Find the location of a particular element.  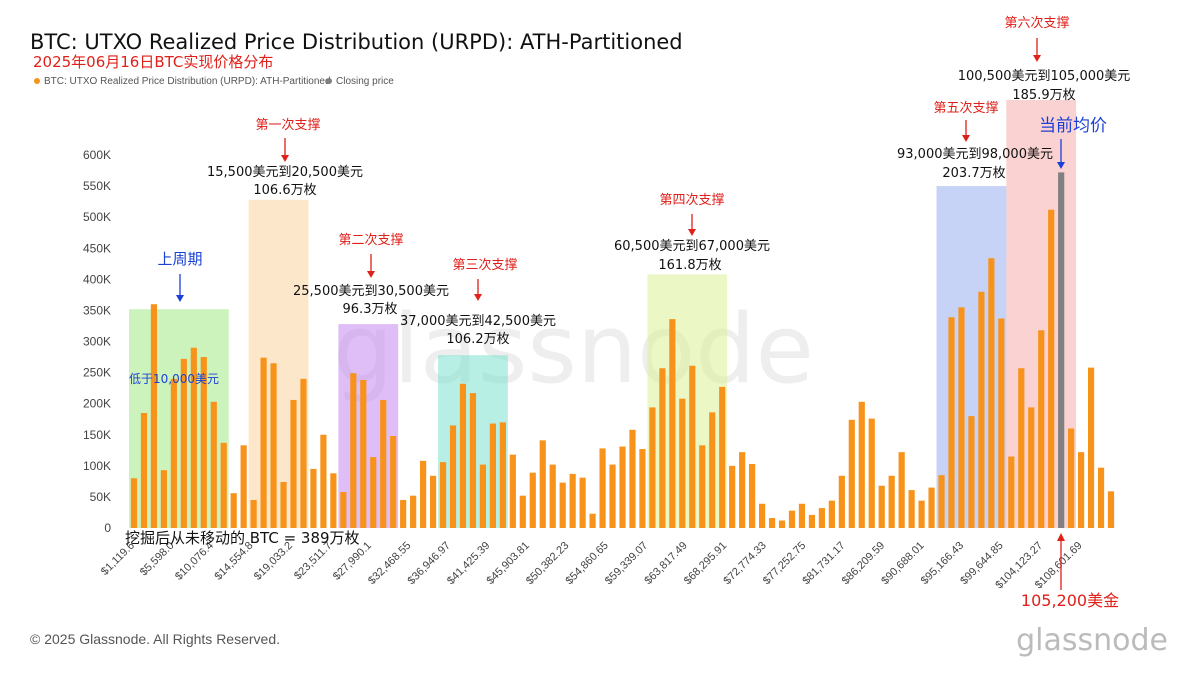

current-price-label: 105,200美金 is located at coordinates (1070, 600).